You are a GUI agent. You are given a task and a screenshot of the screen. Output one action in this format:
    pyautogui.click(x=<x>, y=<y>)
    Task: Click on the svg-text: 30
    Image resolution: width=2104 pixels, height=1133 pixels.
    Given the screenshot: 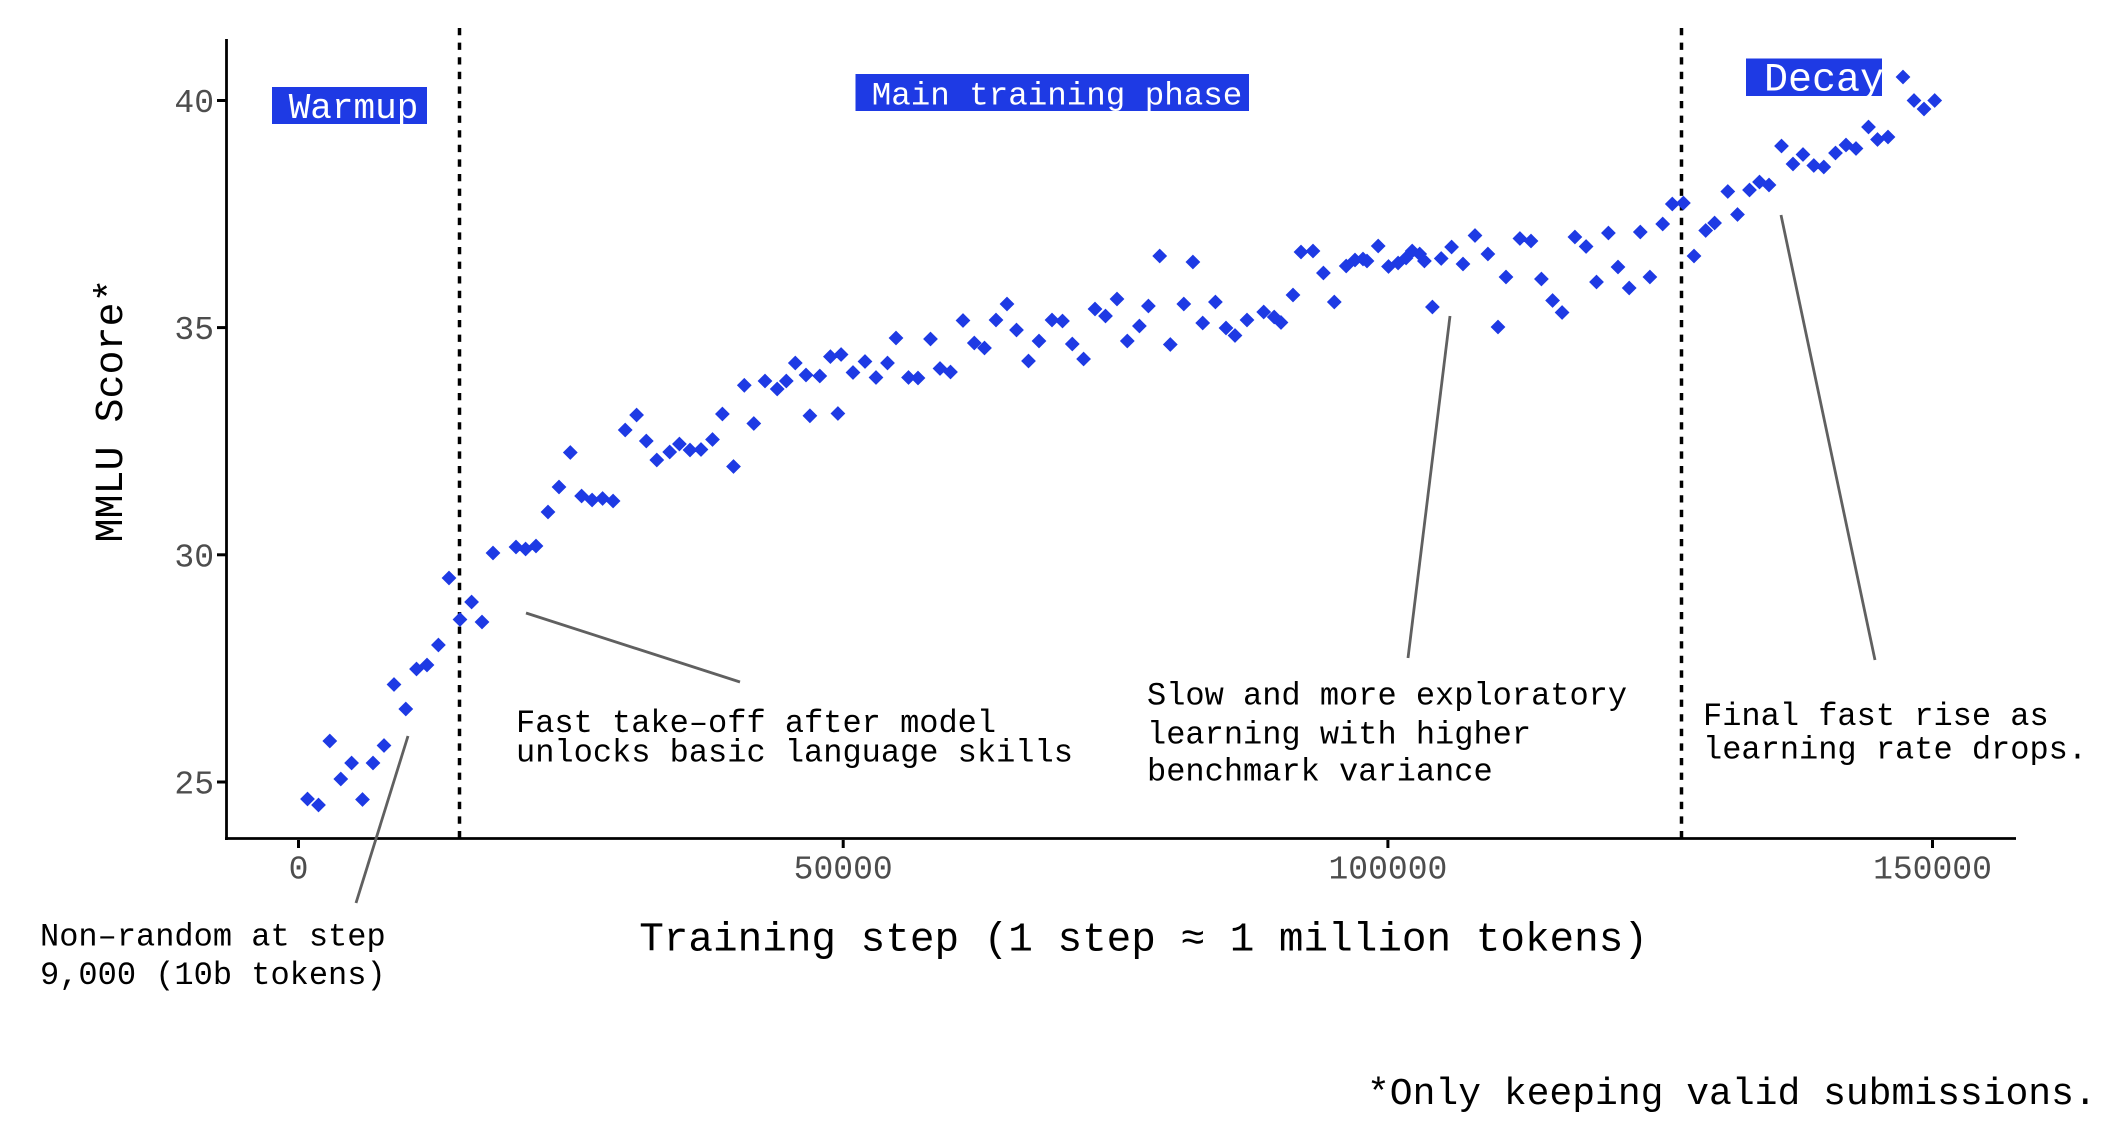 What is the action you would take?
    pyautogui.click(x=194, y=557)
    